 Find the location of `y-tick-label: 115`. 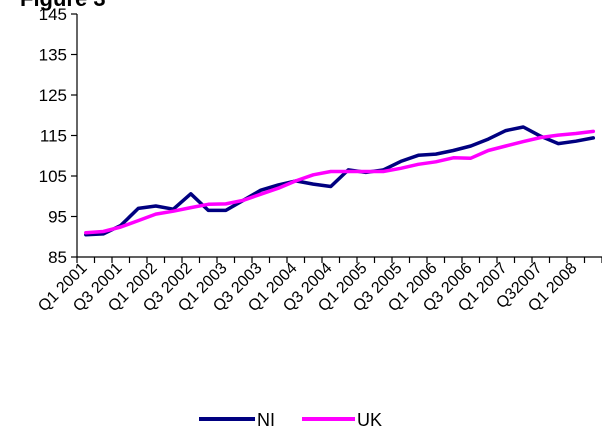

y-tick-label: 115 is located at coordinates (53, 136).